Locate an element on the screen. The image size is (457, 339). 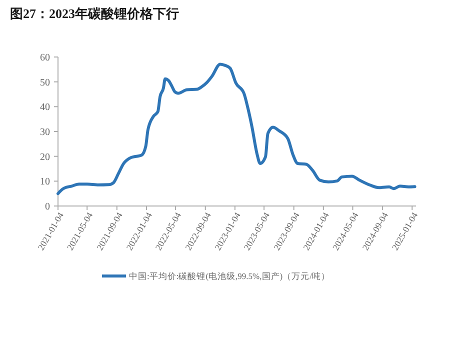
y-tick-label: 60 is located at coordinates (45, 58).